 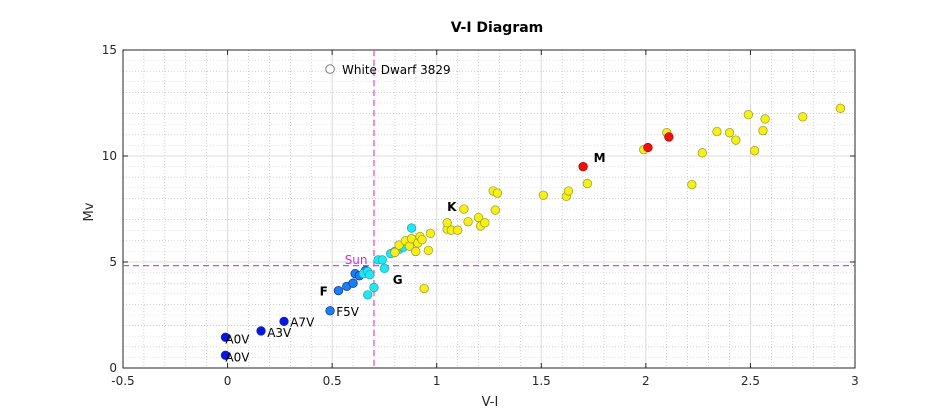 I want to click on y-tick-label: 0, so click(x=113, y=368).